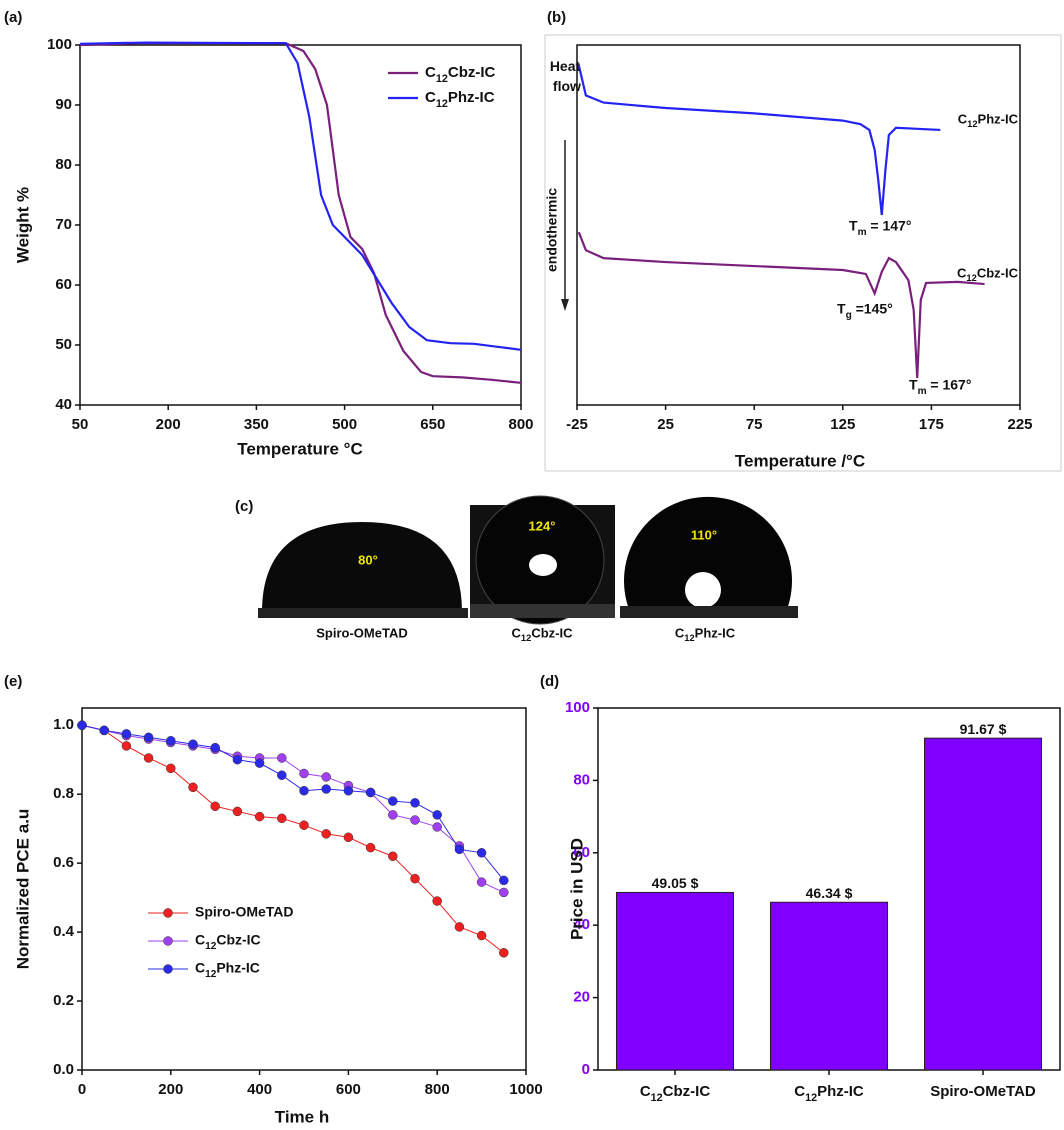 The image size is (1064, 1130). I want to click on x-tick-label: 225, so click(1019, 424).